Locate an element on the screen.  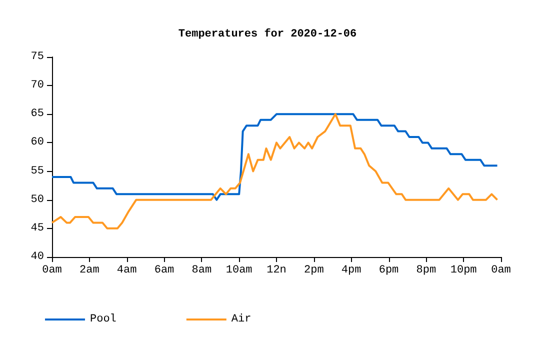
x-tick-label: 2am is located at coordinates (90, 270).